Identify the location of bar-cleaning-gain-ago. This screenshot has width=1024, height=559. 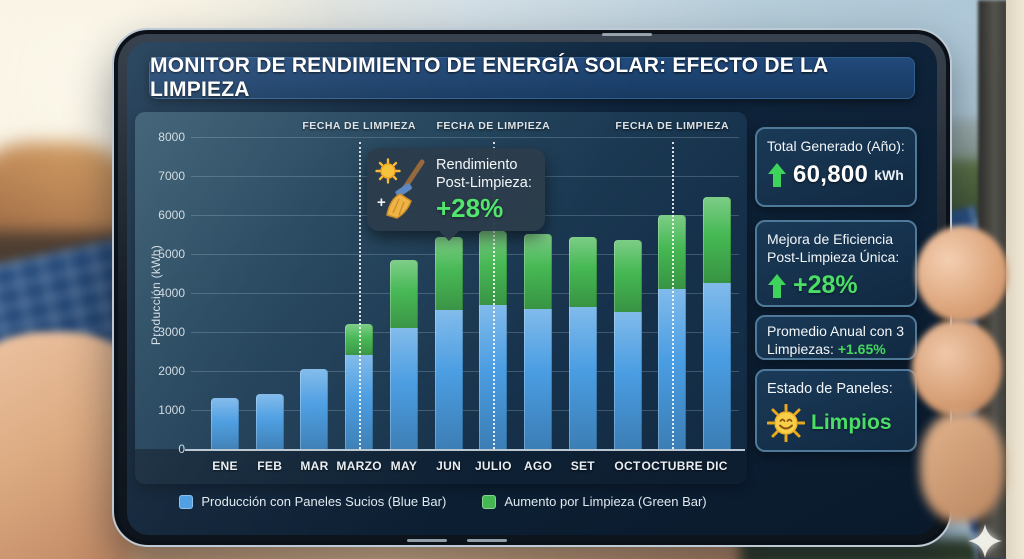
(538, 271).